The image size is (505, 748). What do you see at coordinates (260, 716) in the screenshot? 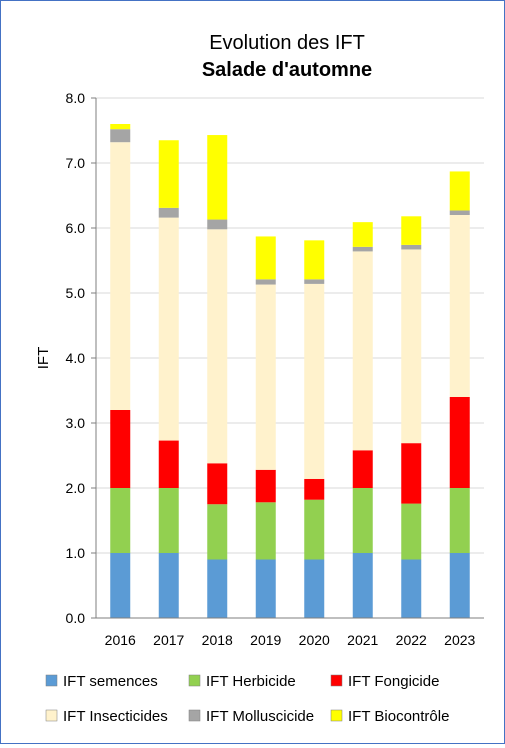
I see `legend-label: IFT Molluscicide` at bounding box center [260, 716].